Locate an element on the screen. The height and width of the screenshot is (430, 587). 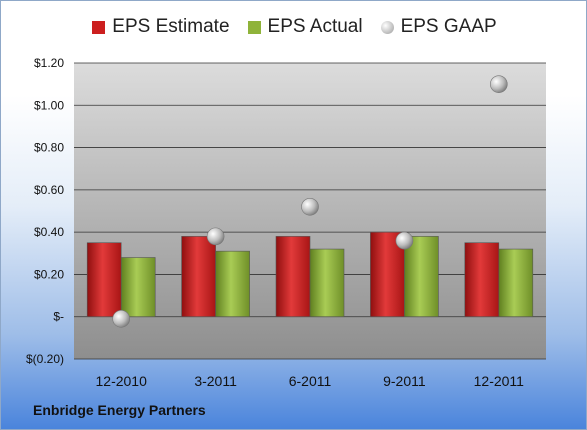
y-tick-label-1: $1.00 is located at coordinates (49, 105).